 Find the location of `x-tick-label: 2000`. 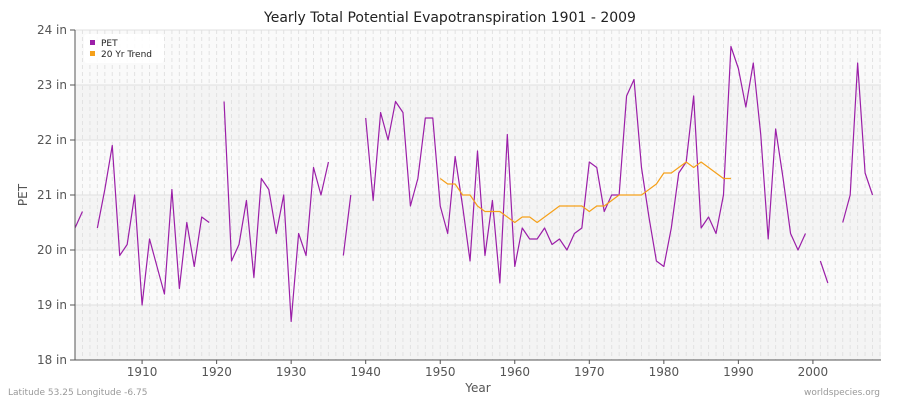

x-tick-label: 2000 is located at coordinates (813, 372).